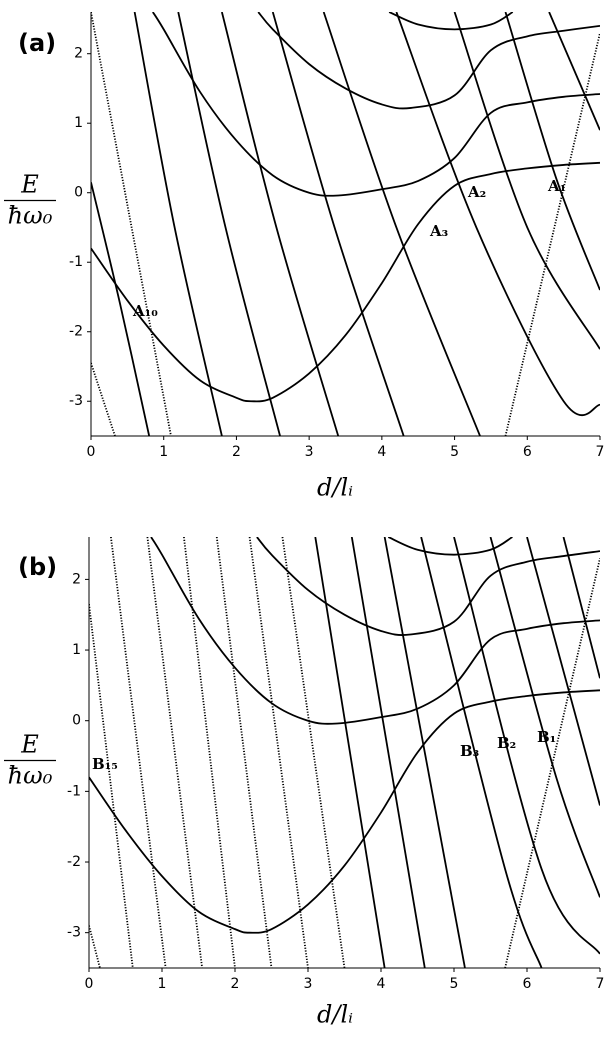 The image size is (610, 1050). Describe the element at coordinates (476, 192) in the screenshot. I see `annotation: A₂` at that location.